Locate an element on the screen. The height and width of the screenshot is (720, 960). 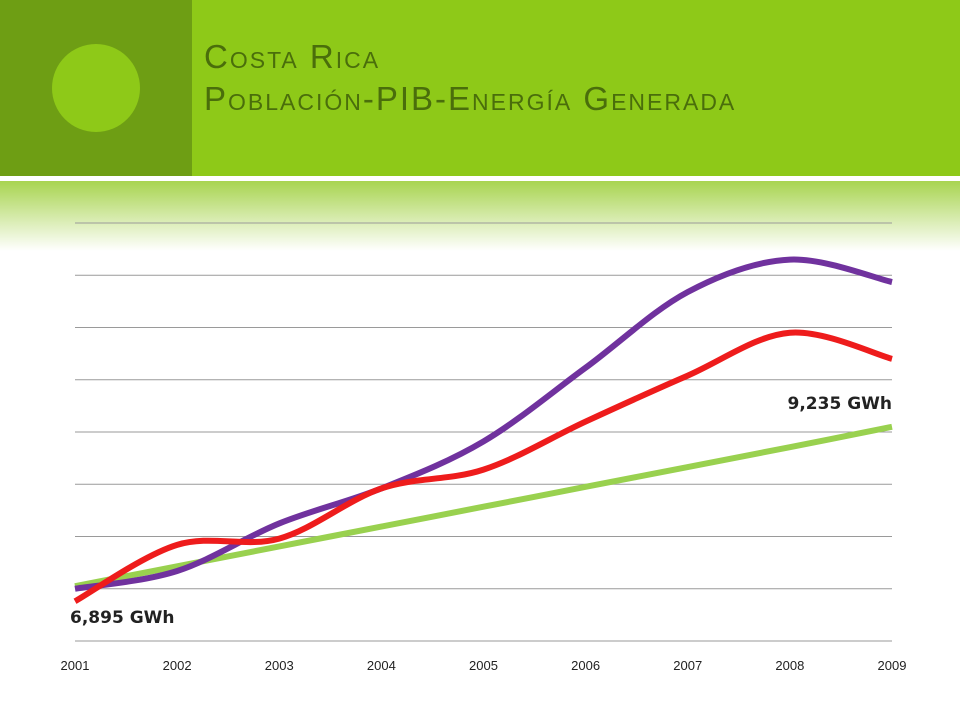
x-tick-label: 2009 is located at coordinates (892, 665).